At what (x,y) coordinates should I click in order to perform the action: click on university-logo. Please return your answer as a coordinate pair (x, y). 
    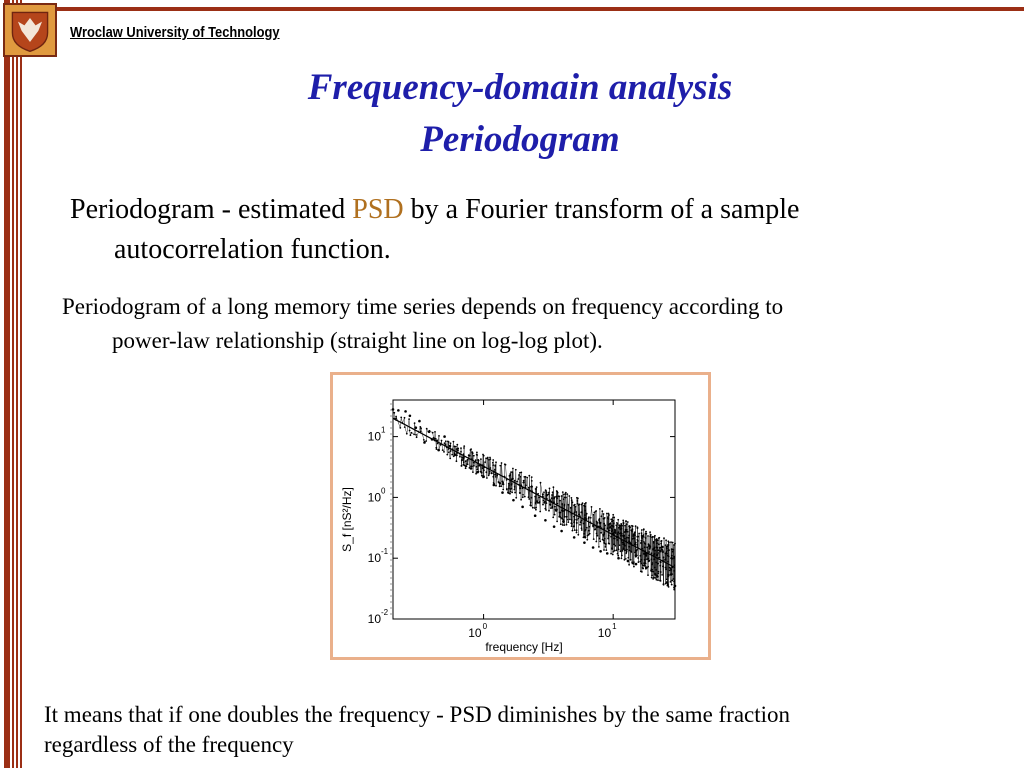
    Looking at the image, I should click on (30, 30).